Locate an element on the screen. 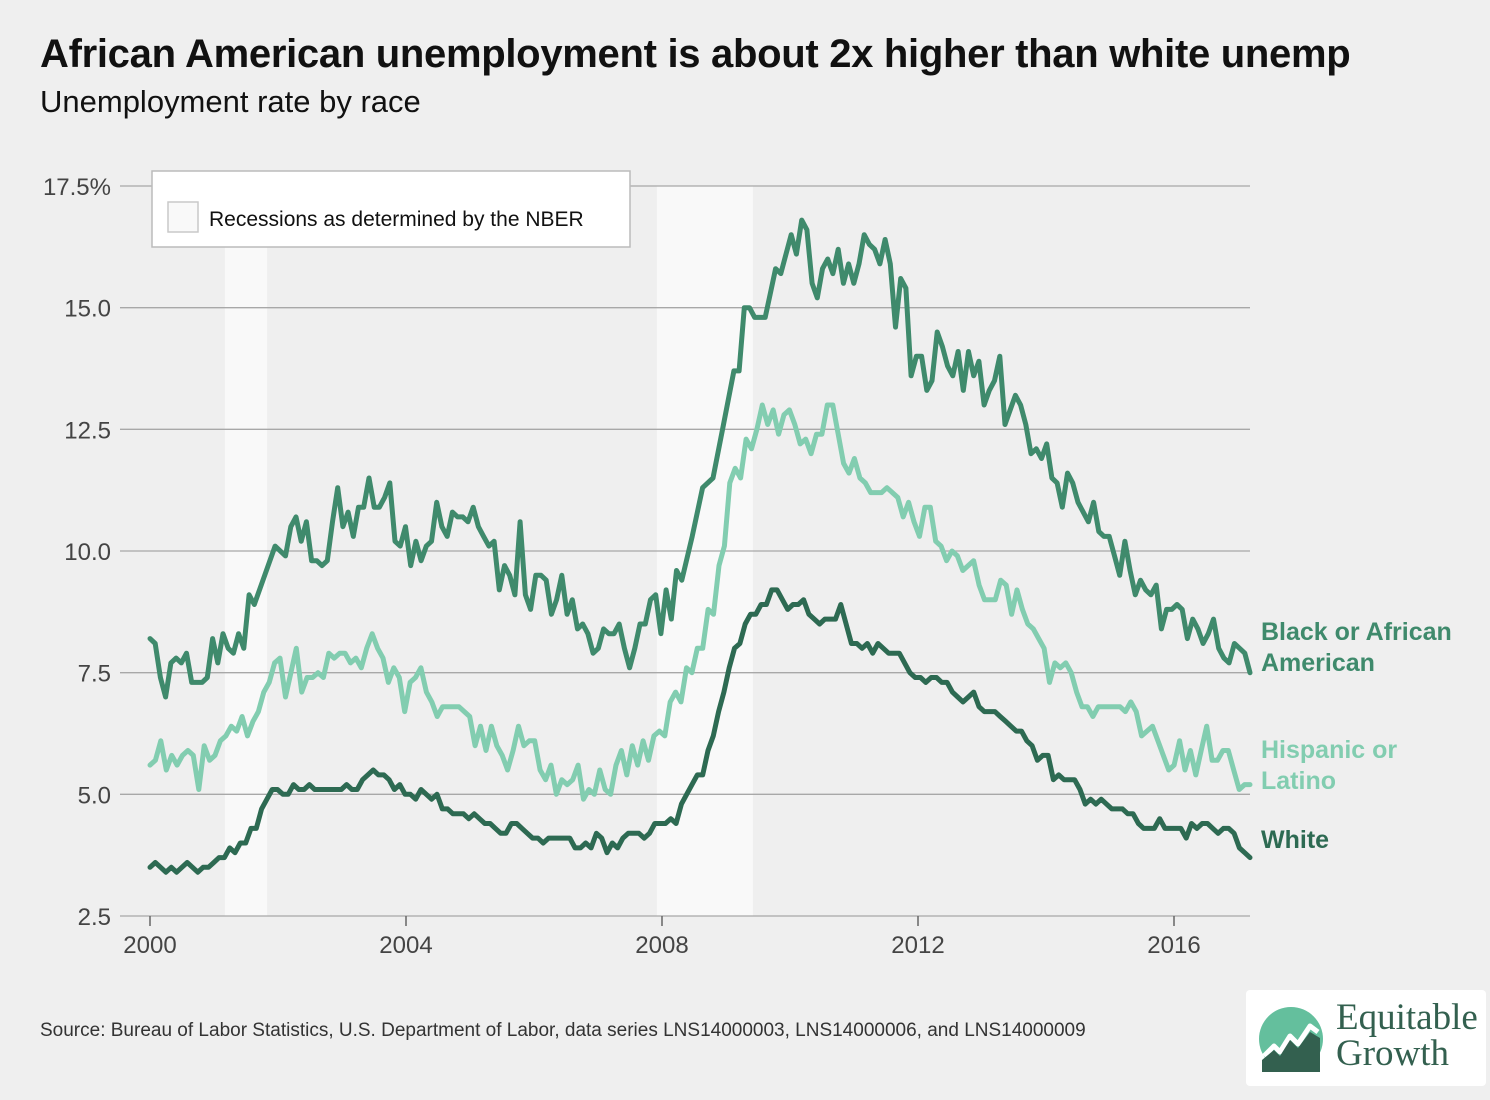 The width and height of the screenshot is (1490, 1100). y-tick-label: 12.5 is located at coordinates (87, 430).